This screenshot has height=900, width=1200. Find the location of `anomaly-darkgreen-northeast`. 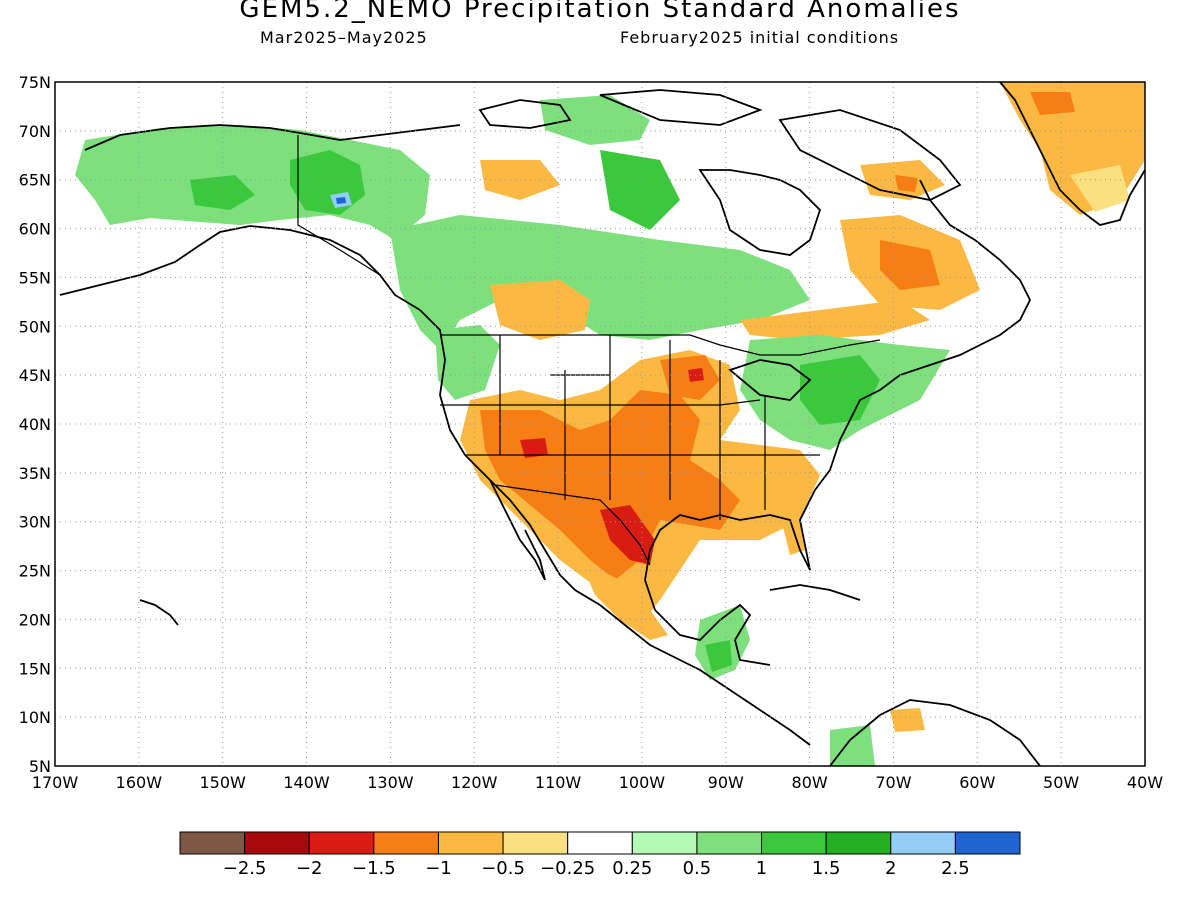

anomaly-darkgreen-northeast is located at coordinates (840, 390).